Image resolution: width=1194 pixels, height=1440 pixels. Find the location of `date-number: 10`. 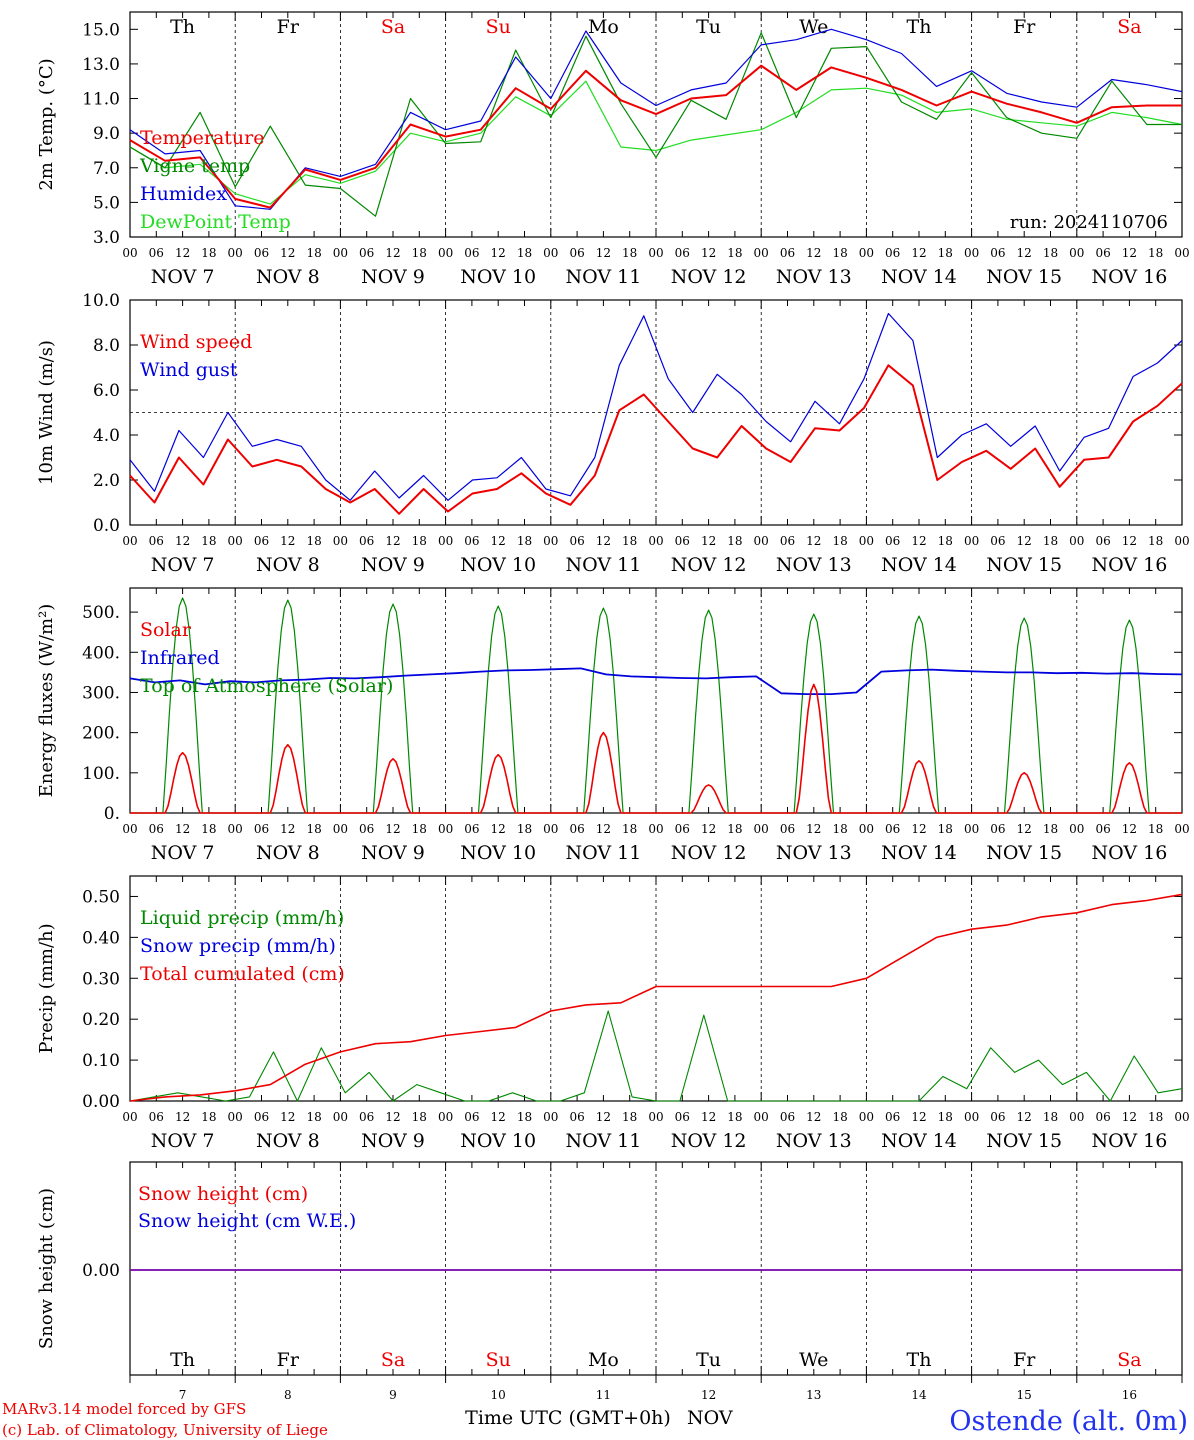

date-number: 10 is located at coordinates (498, 1395).